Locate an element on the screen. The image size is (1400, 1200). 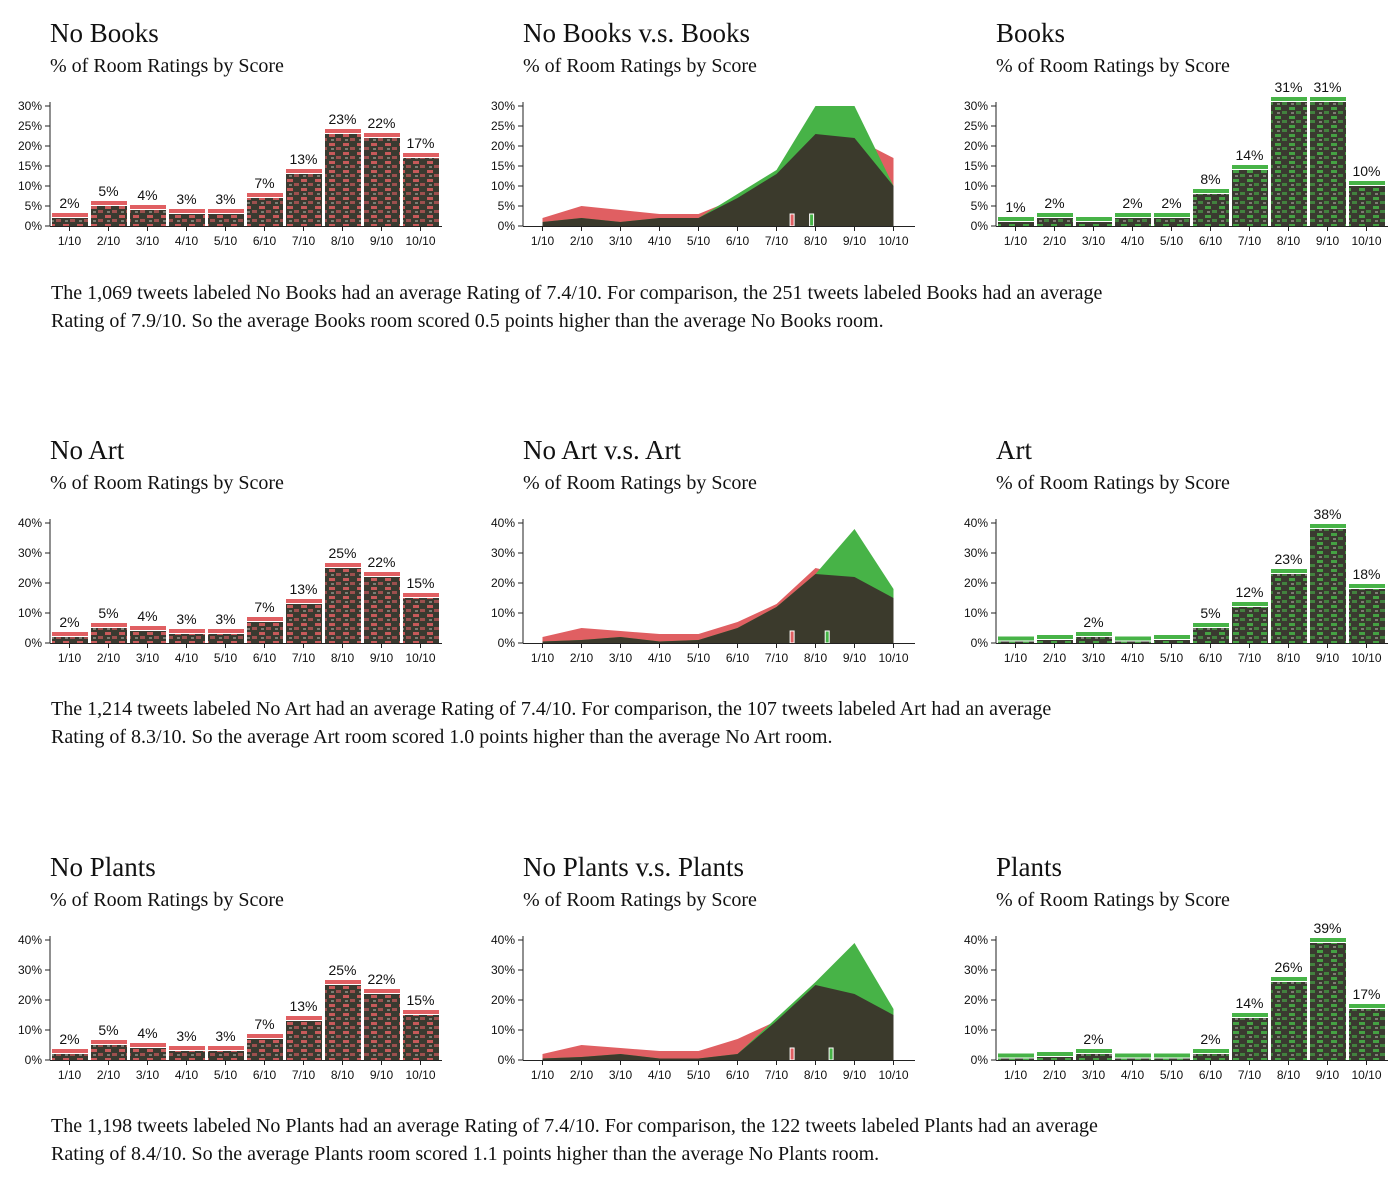
data-label: 5% is located at coordinates (108, 191).